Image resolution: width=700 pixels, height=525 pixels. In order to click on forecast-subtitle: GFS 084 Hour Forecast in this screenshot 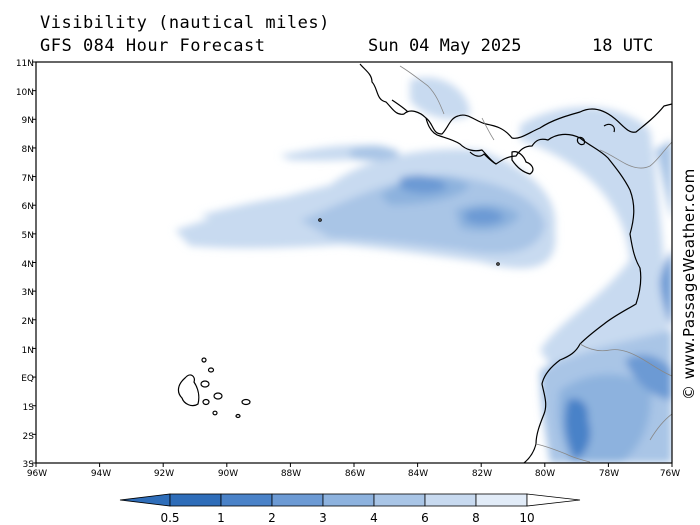, I will do `click(153, 46)`.